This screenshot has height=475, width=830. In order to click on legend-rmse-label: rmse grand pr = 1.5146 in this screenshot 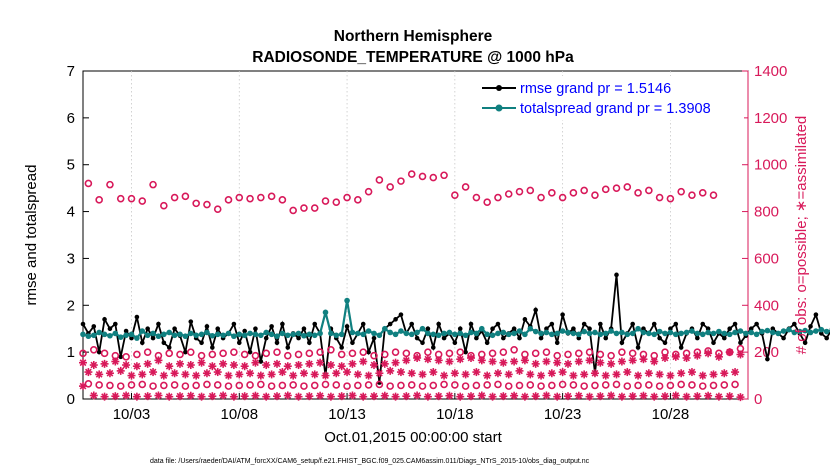, I will do `click(595, 89)`.